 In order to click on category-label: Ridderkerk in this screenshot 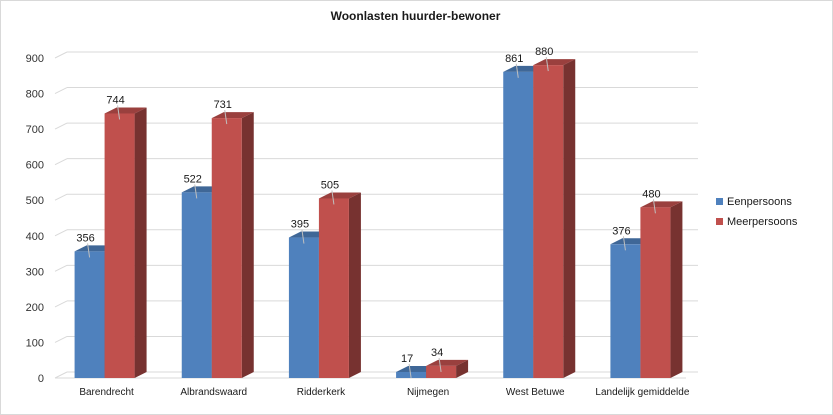, I will do `click(321, 392)`.